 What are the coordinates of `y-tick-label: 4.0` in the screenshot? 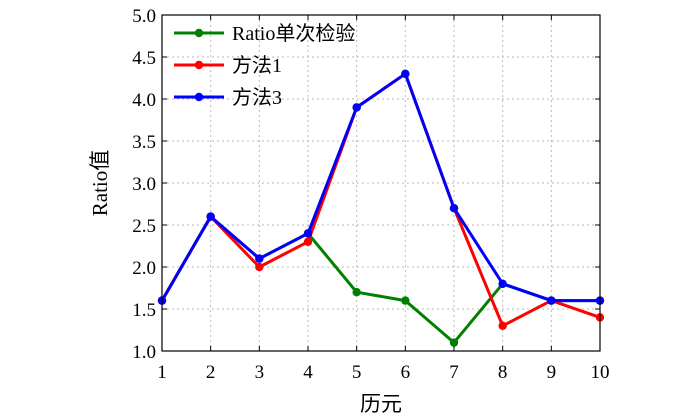 It's located at (144, 100).